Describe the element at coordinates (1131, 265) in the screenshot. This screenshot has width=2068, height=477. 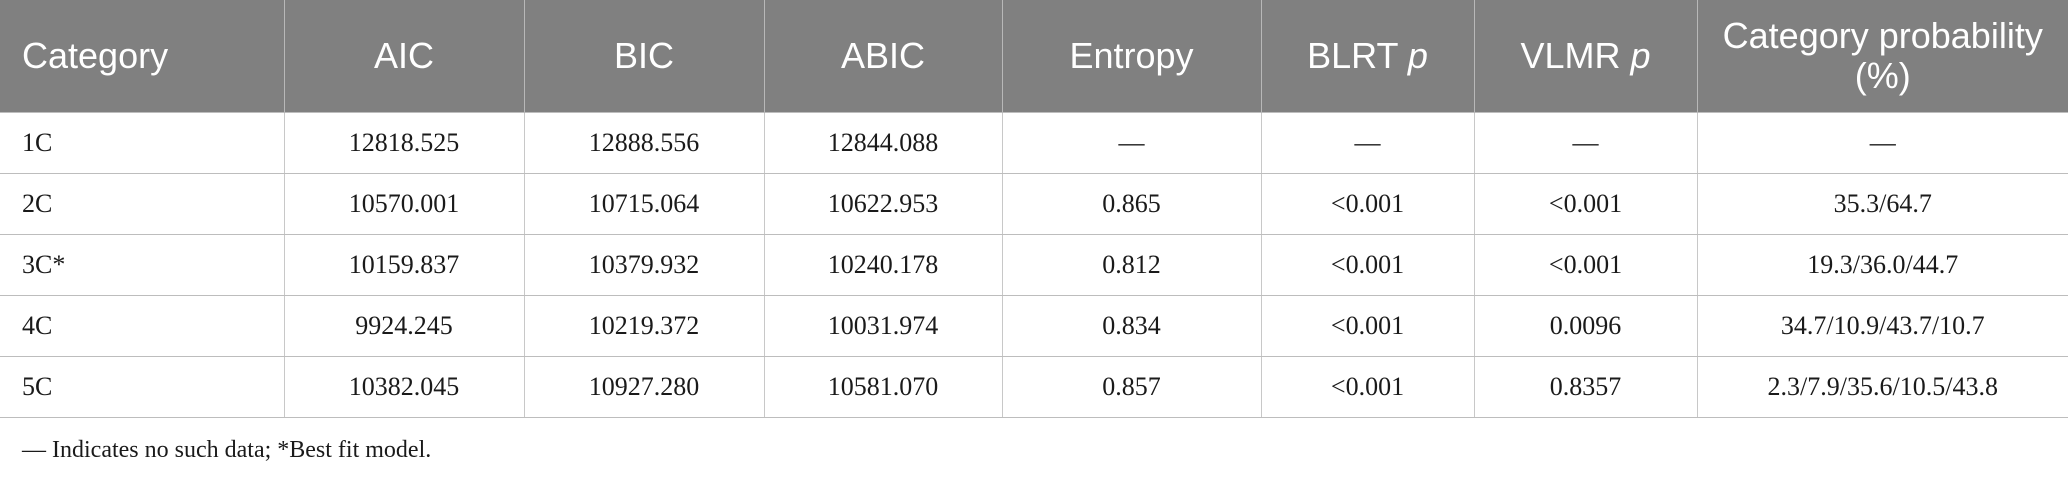
I see `cell-entropy: 0.812` at that location.